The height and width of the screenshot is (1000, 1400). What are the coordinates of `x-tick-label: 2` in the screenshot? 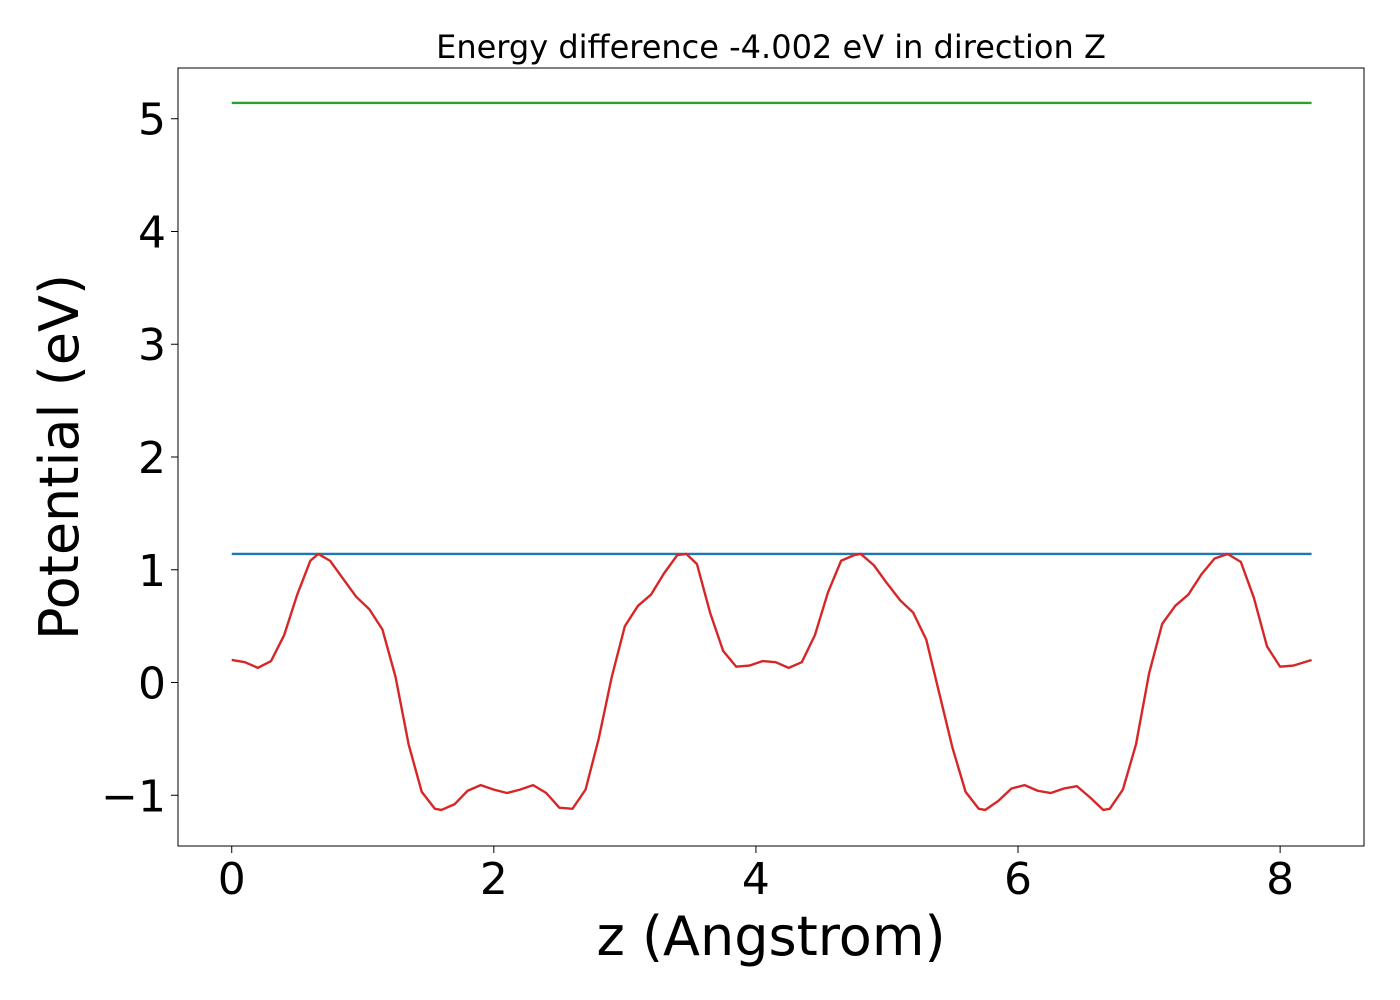 It's located at (494, 879).